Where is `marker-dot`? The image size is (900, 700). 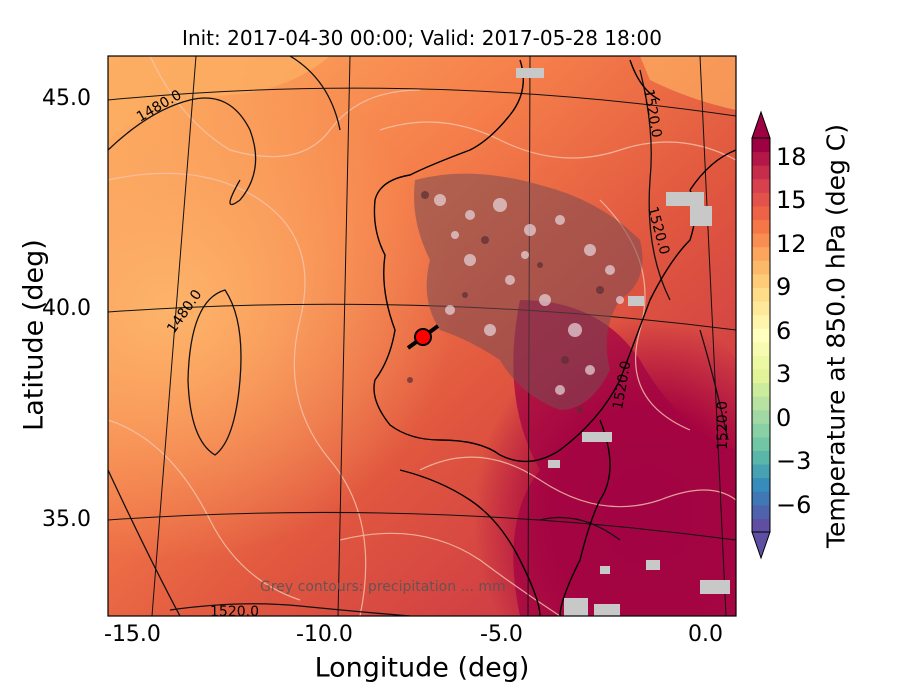
marker-dot is located at coordinates (423, 337).